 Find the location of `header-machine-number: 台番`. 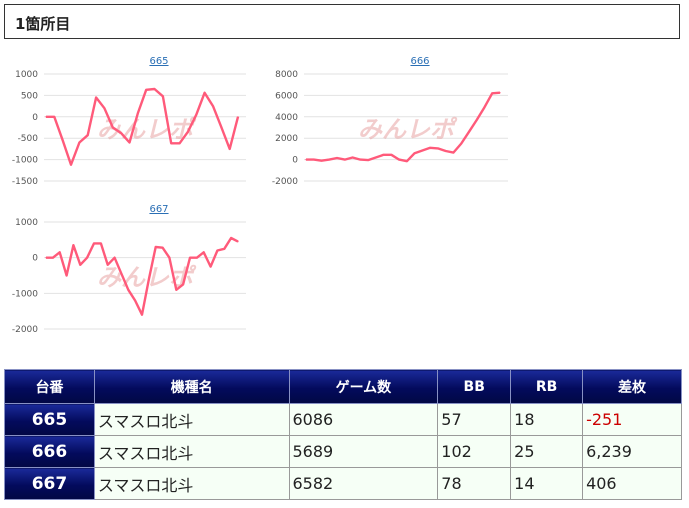

header-machine-number: 台番 is located at coordinates (49, 386).